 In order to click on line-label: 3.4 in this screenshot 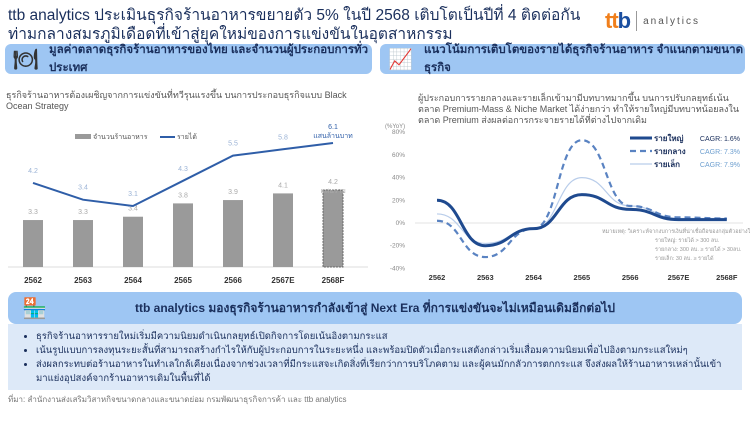, I will do `click(83, 188)`.